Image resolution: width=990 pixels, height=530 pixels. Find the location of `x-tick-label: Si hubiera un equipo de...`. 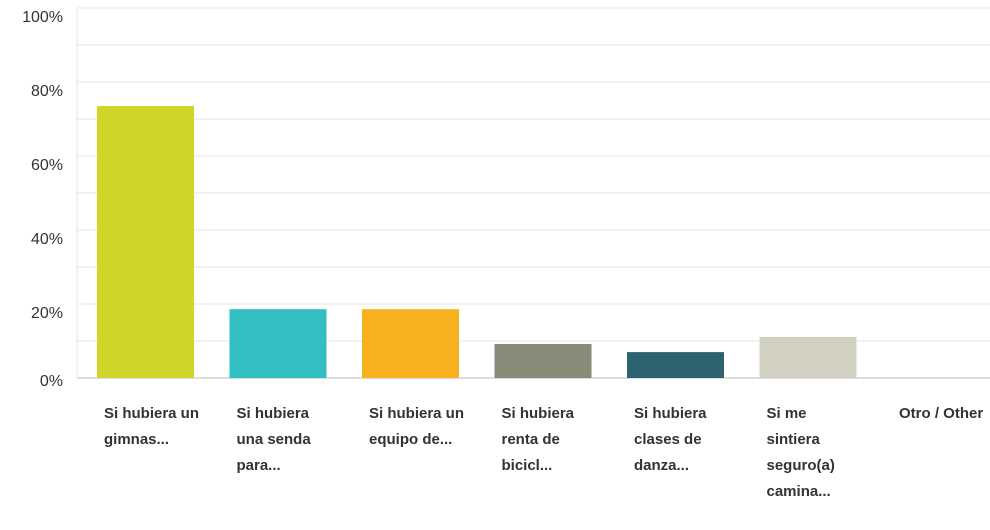

x-tick-label: Si hubiera un equipo de... is located at coordinates (417, 426).